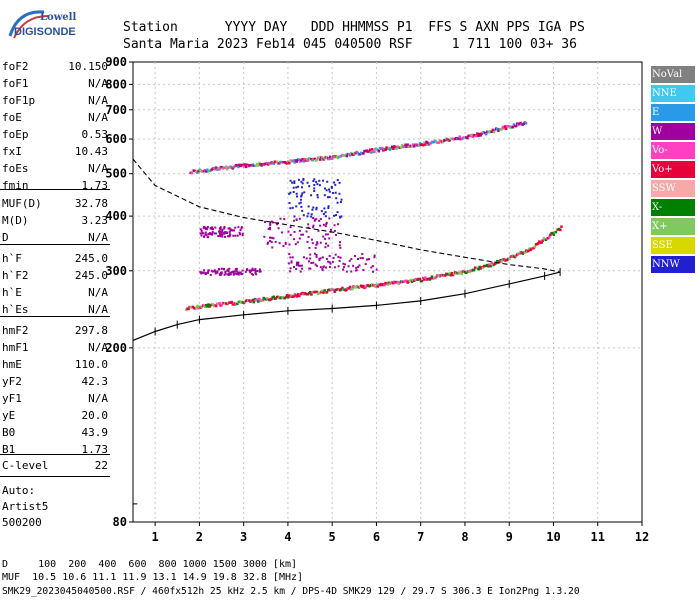  What do you see at coordinates (88, 66) in the screenshot?
I see `param-value: 10.150` at bounding box center [88, 66].